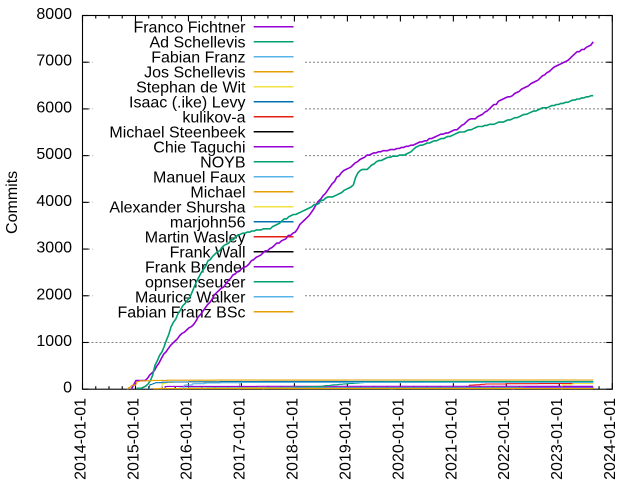  Describe the element at coordinates (557, 439) in the screenshot. I see `svg-text: 2023-01-01` at that location.